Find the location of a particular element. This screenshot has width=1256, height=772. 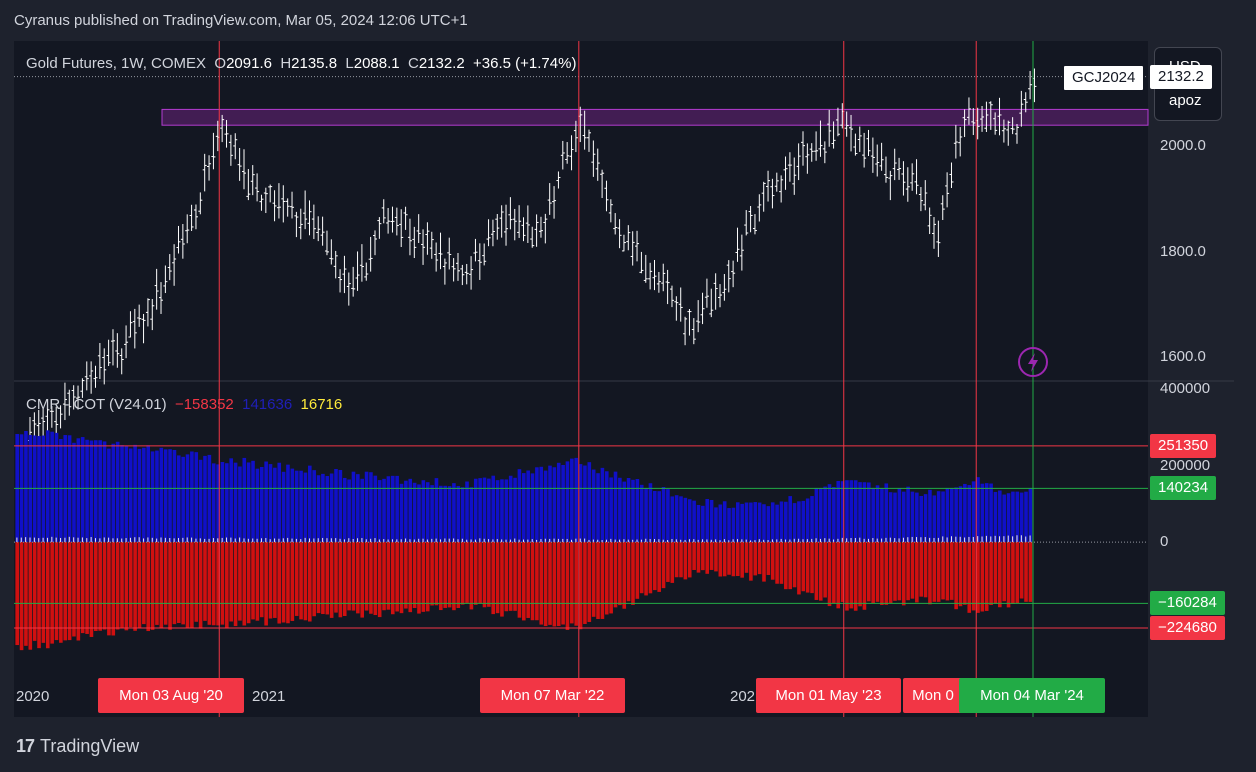

cot-axis-tick: 0 is located at coordinates (1164, 542).